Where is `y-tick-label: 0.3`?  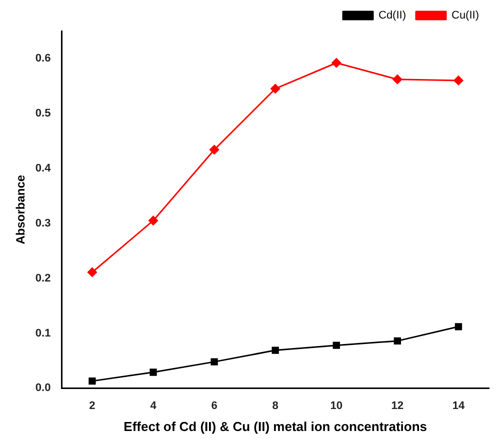
y-tick-label: 0.3 is located at coordinates (43, 223).